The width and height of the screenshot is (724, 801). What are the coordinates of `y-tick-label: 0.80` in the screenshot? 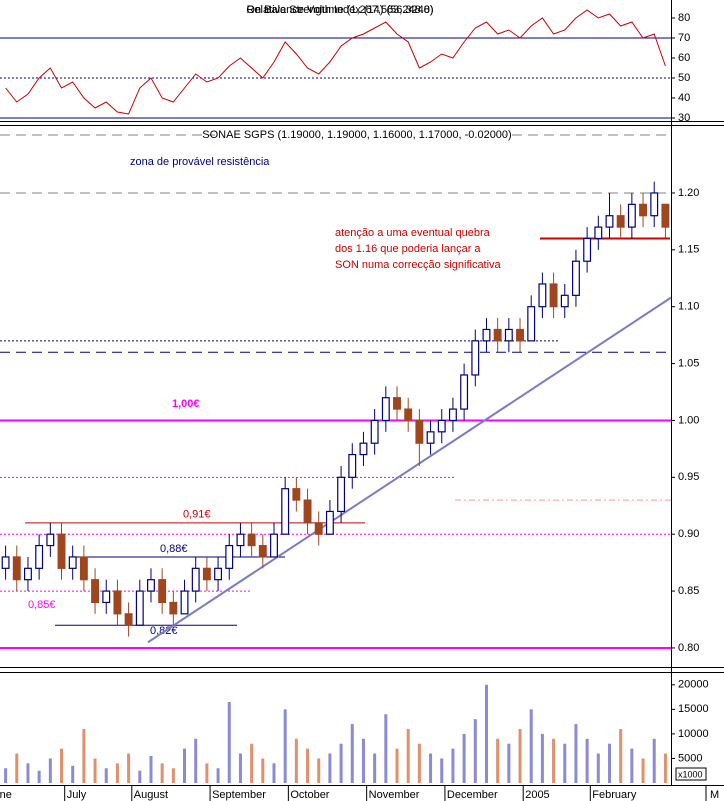 It's located at (688, 648).